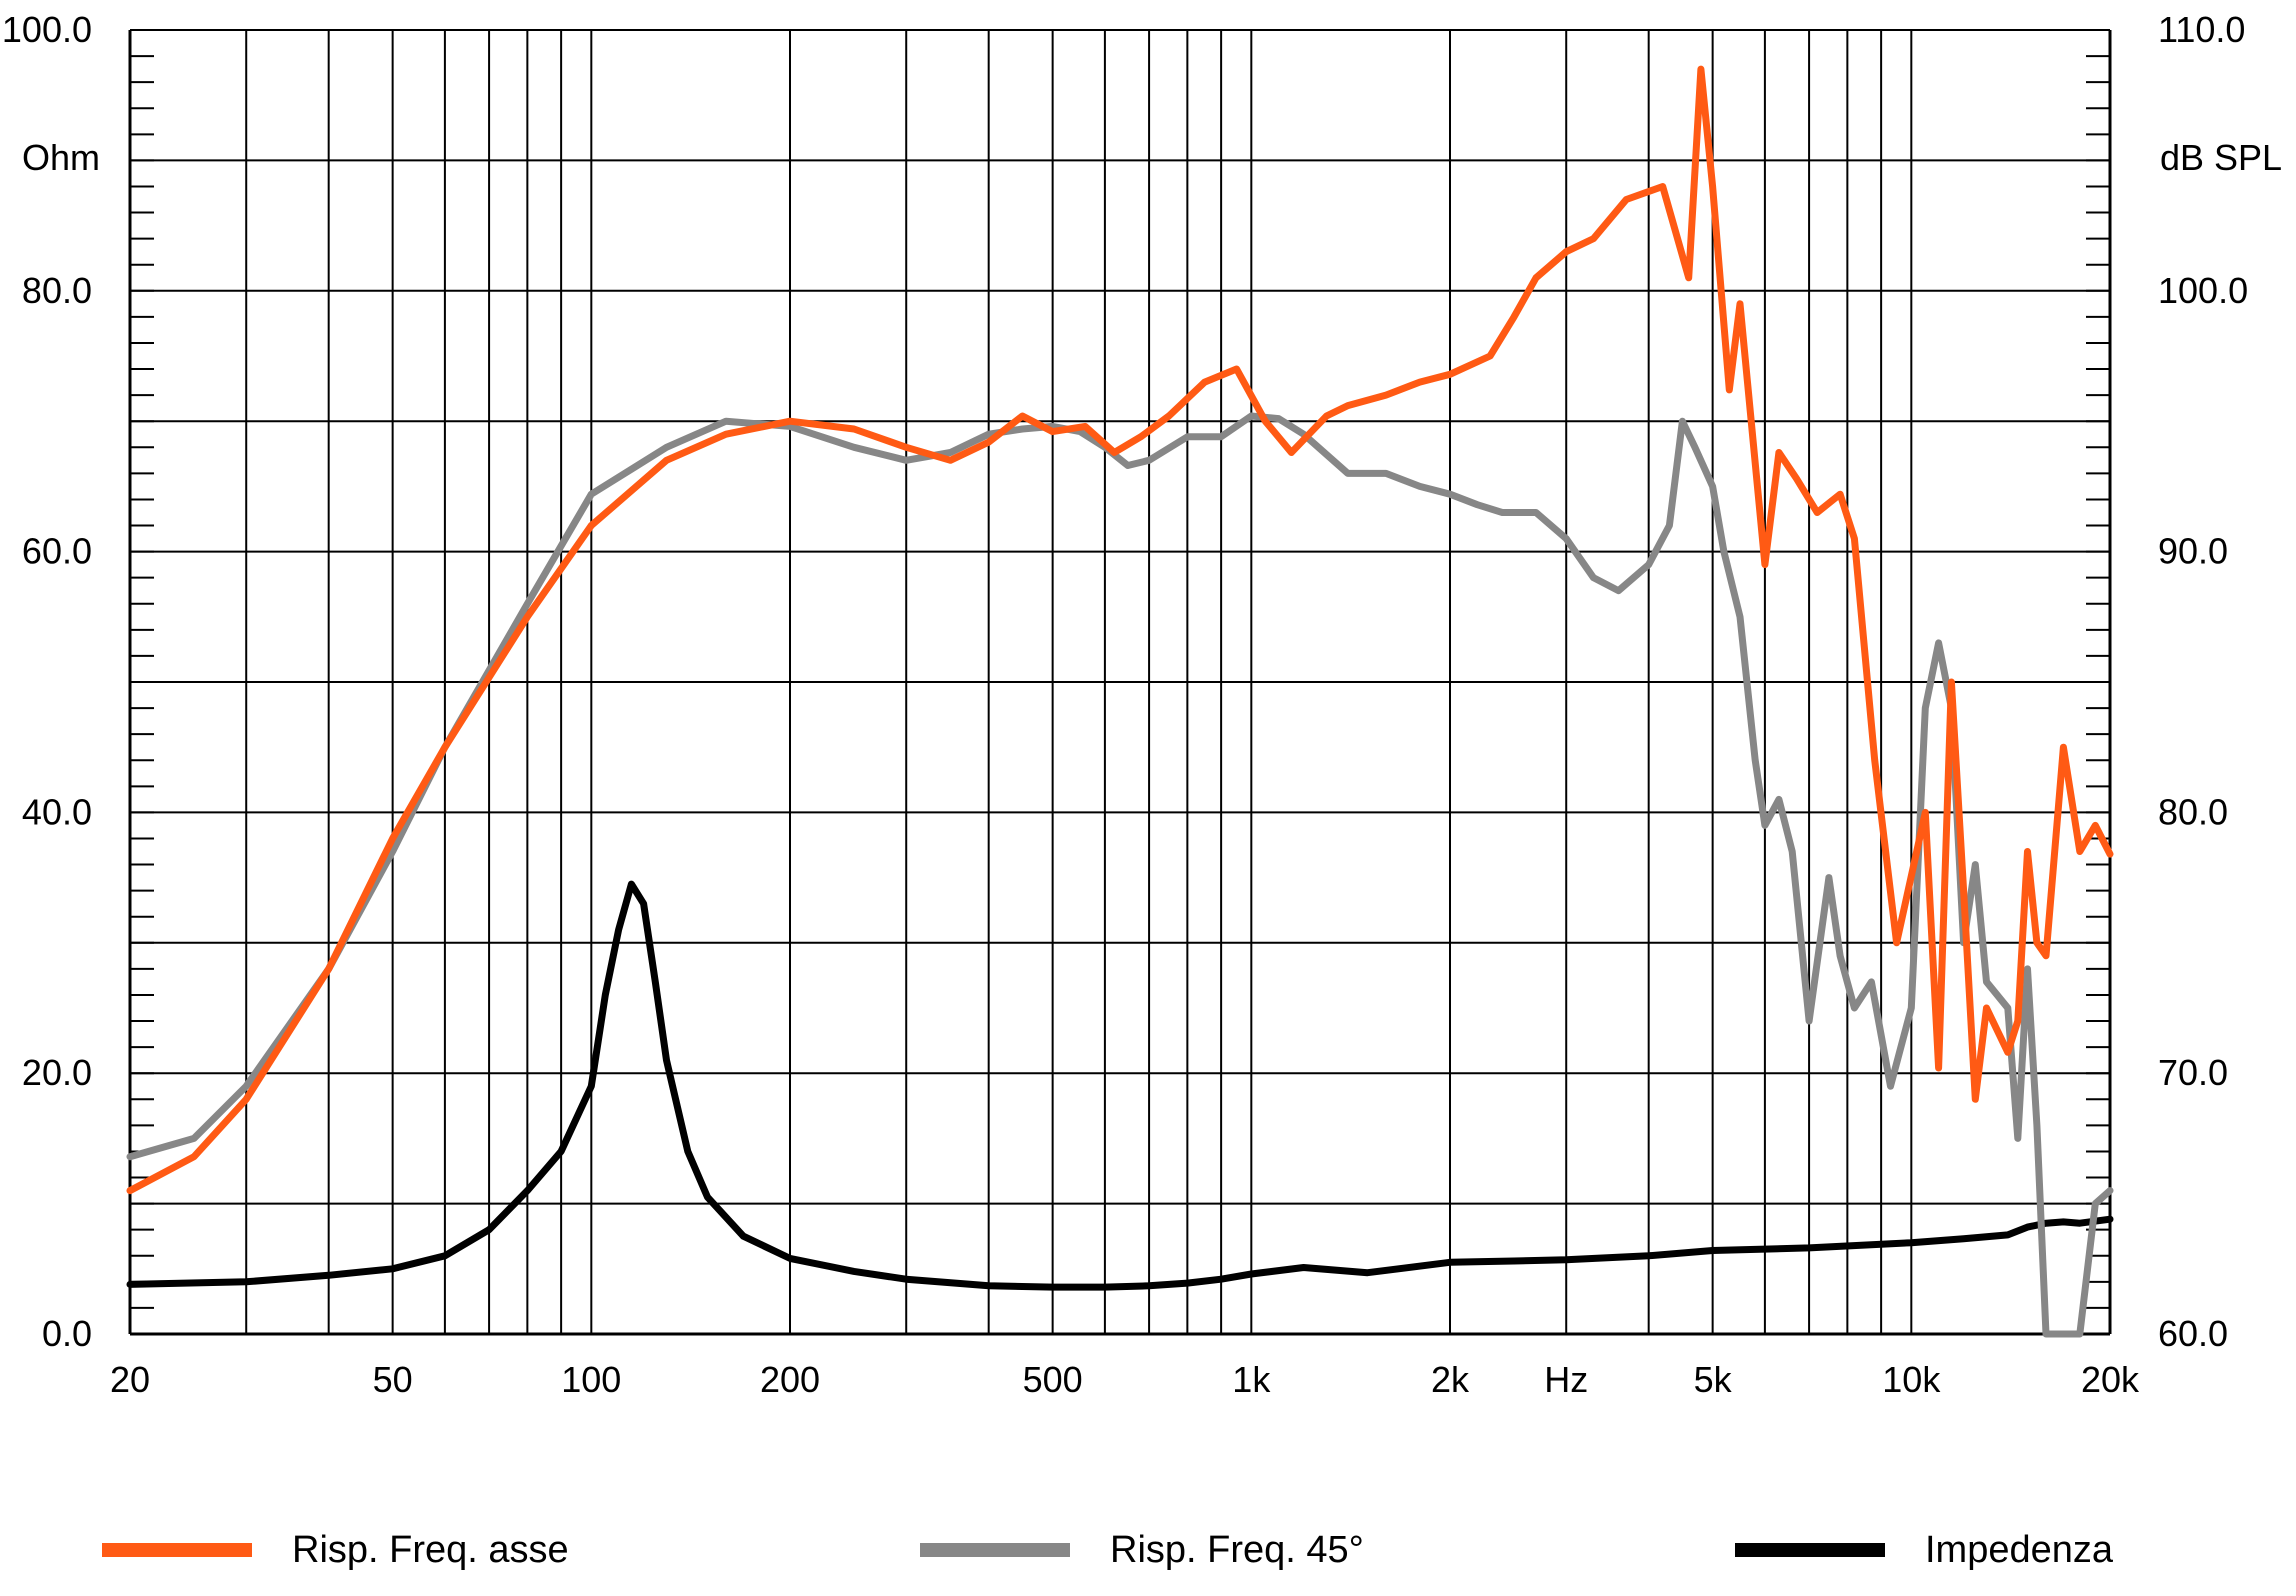 Image resolution: width=2296 pixels, height=1596 pixels. Describe the element at coordinates (57, 551) in the screenshot. I see `y-left-tick-label: 60.0` at that location.